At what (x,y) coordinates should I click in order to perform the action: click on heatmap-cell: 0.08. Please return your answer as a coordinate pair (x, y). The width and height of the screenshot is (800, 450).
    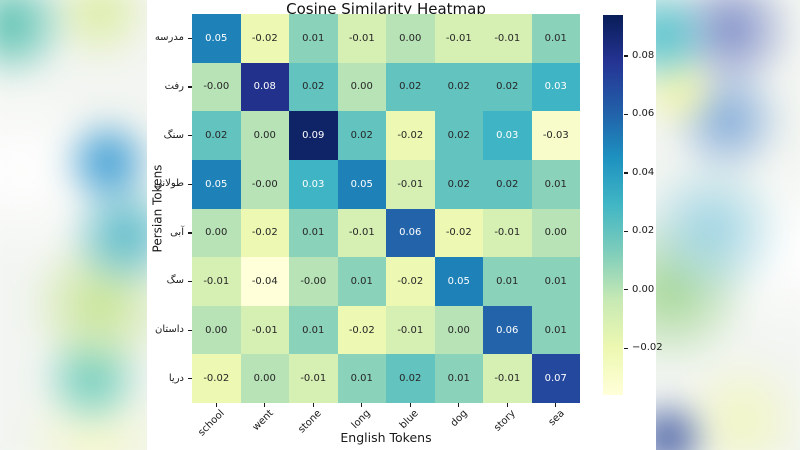
    Looking at the image, I should click on (264, 87).